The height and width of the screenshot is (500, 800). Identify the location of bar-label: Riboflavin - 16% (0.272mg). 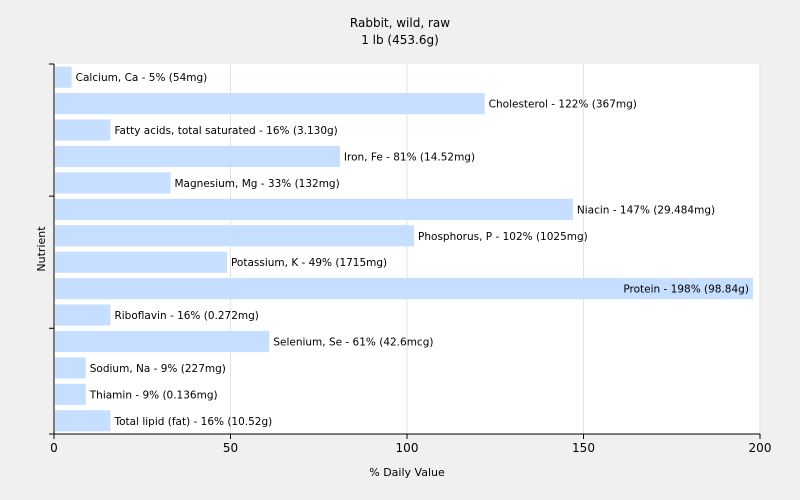
(186, 316).